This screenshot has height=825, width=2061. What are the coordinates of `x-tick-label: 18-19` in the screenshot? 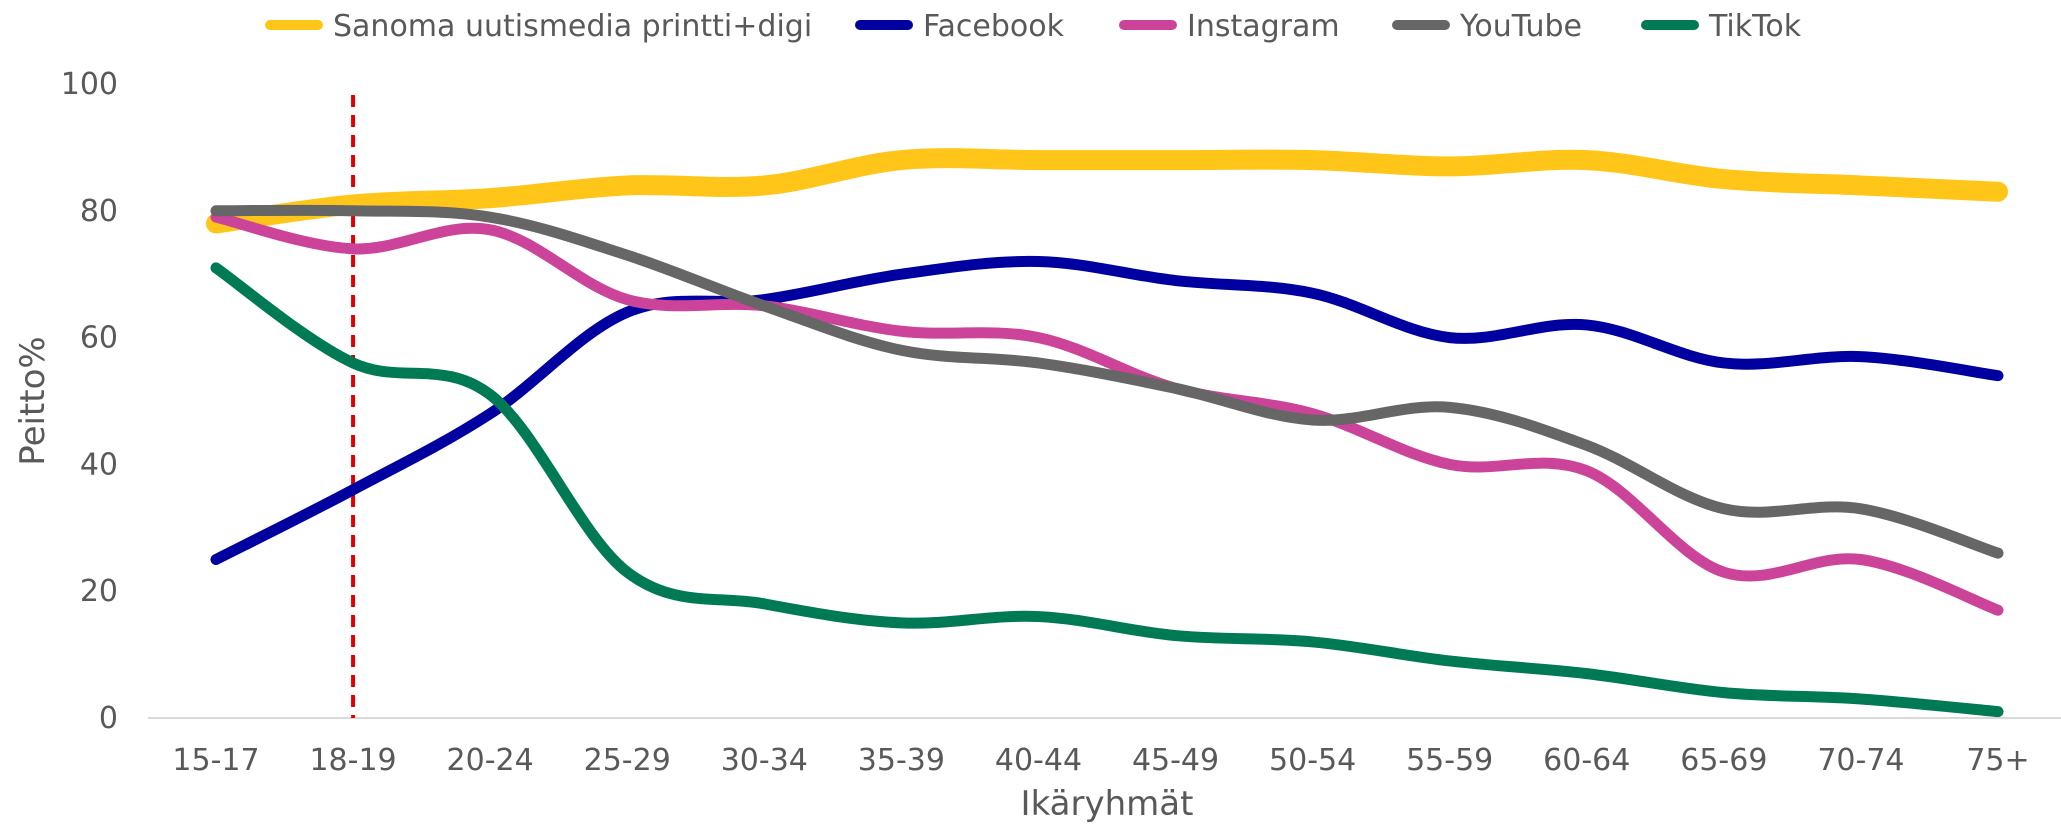 It's located at (352, 760).